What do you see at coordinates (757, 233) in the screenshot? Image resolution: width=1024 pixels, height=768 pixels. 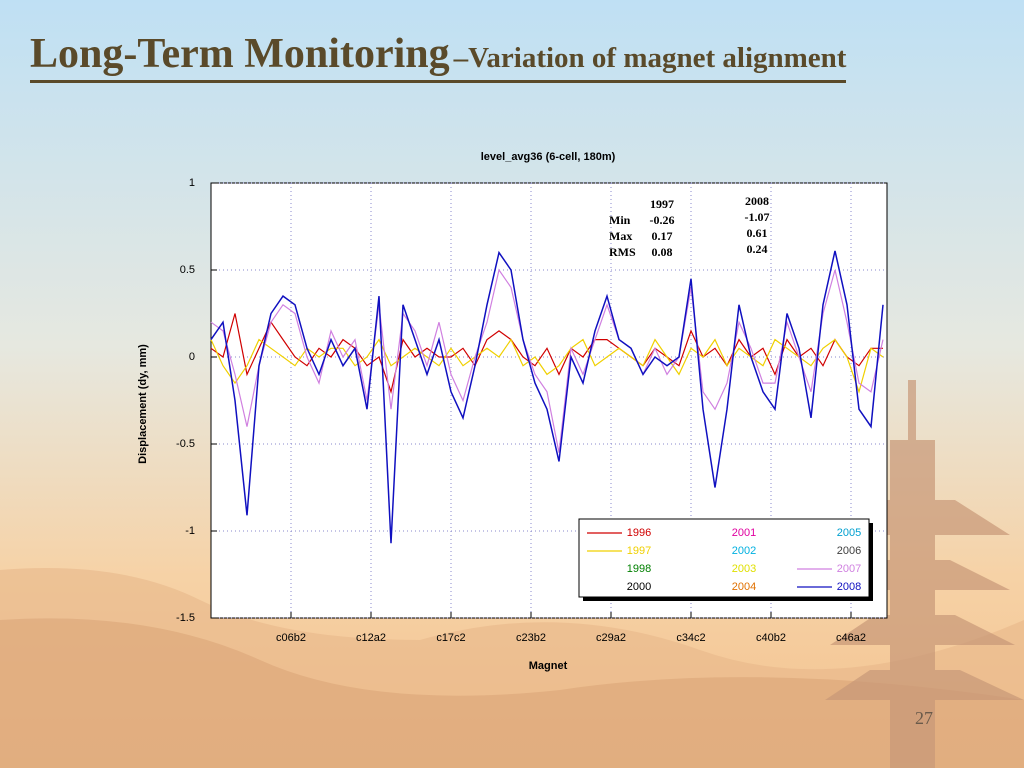 I see `stats-value: 0.61` at bounding box center [757, 233].